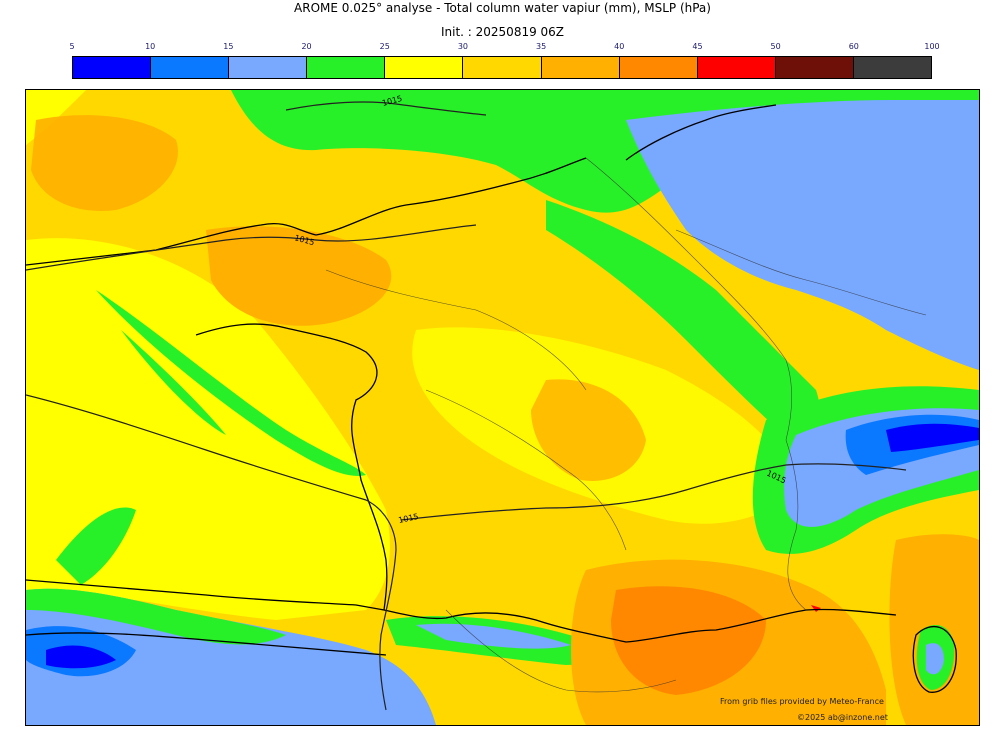 This screenshot has height=738, width=1005. Describe the element at coordinates (619, 46) in the screenshot. I see `colorbar-tick-label: 40` at that location.